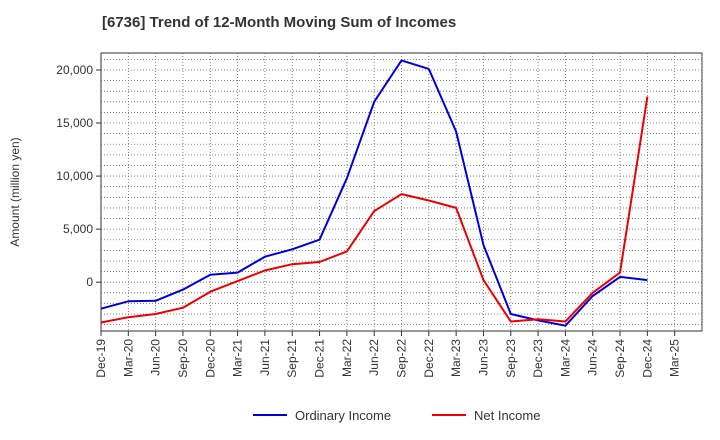 Image resolution: width=720 pixels, height=440 pixels. What do you see at coordinates (429, 358) in the screenshot?
I see `x-tick-label: Dec-22` at bounding box center [429, 358].